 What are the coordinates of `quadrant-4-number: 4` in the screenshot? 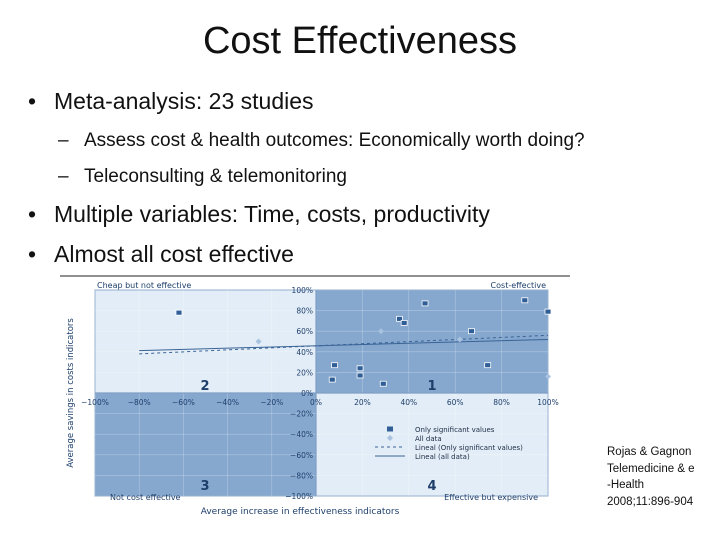 It's located at (431, 486).